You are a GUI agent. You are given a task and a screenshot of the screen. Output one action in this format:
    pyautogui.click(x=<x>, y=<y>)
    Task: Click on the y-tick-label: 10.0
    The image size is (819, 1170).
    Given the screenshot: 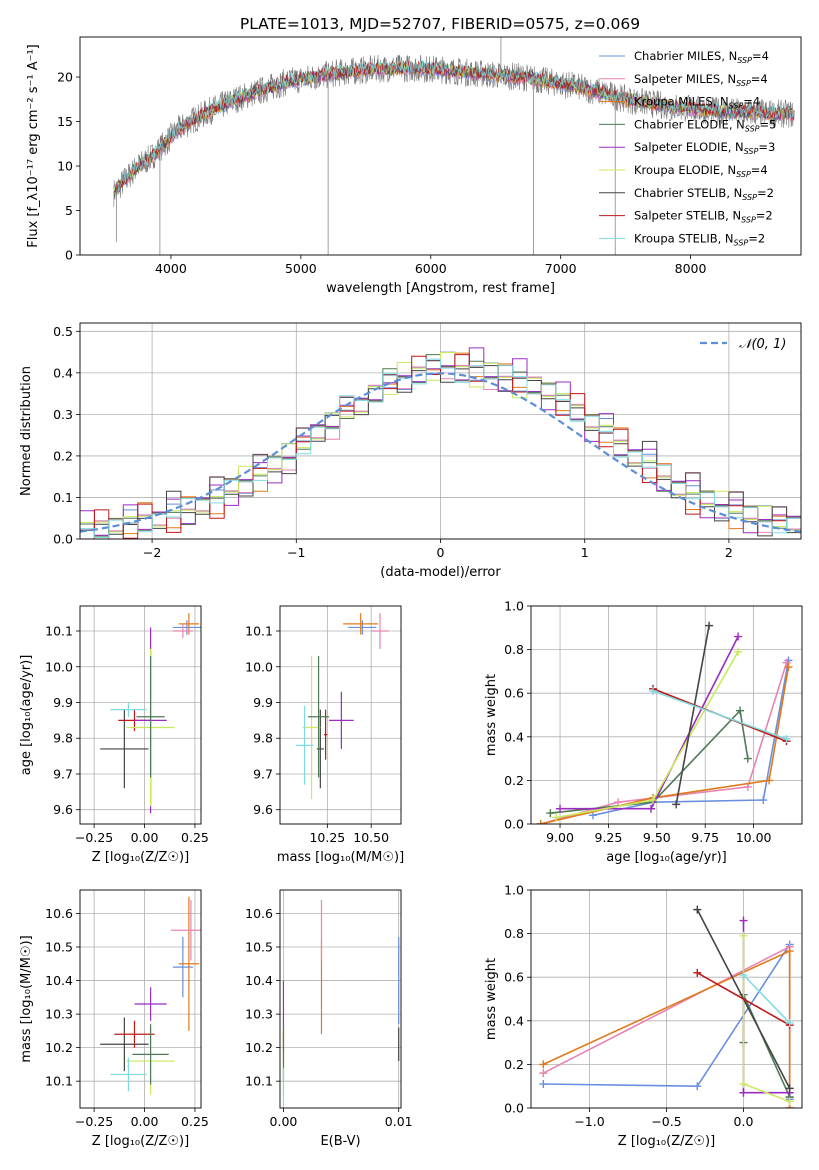 What is the action you would take?
    pyautogui.click(x=259, y=666)
    